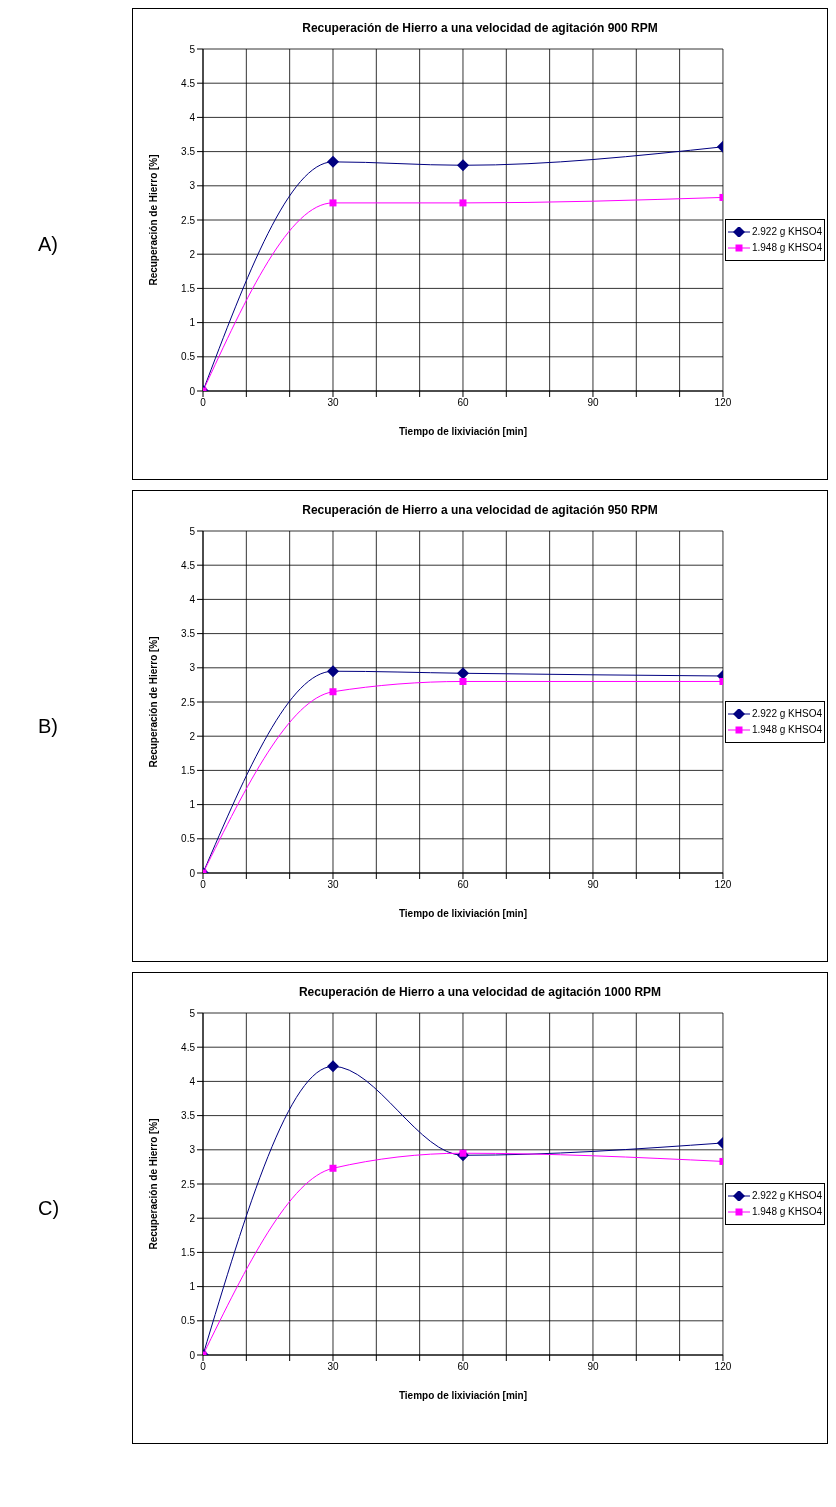 Image resolution: width=836 pixels, height=1507 pixels. What do you see at coordinates (48, 726) in the screenshot?
I see `text: B)` at bounding box center [48, 726].